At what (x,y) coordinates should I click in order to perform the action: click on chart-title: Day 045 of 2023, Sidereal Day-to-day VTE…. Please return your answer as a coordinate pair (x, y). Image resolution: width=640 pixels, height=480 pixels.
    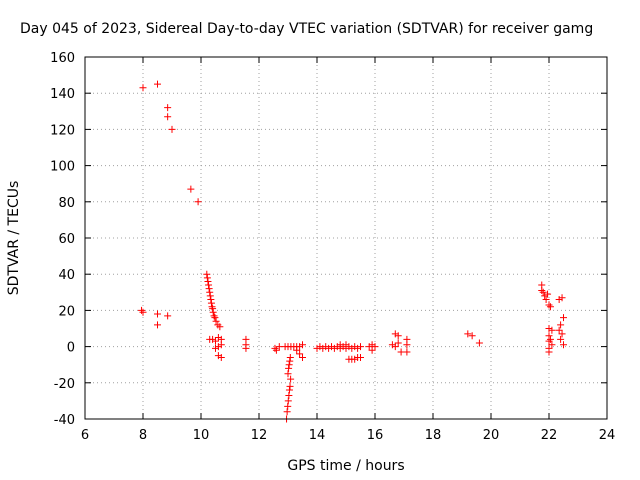
    Looking at the image, I should click on (306, 29).